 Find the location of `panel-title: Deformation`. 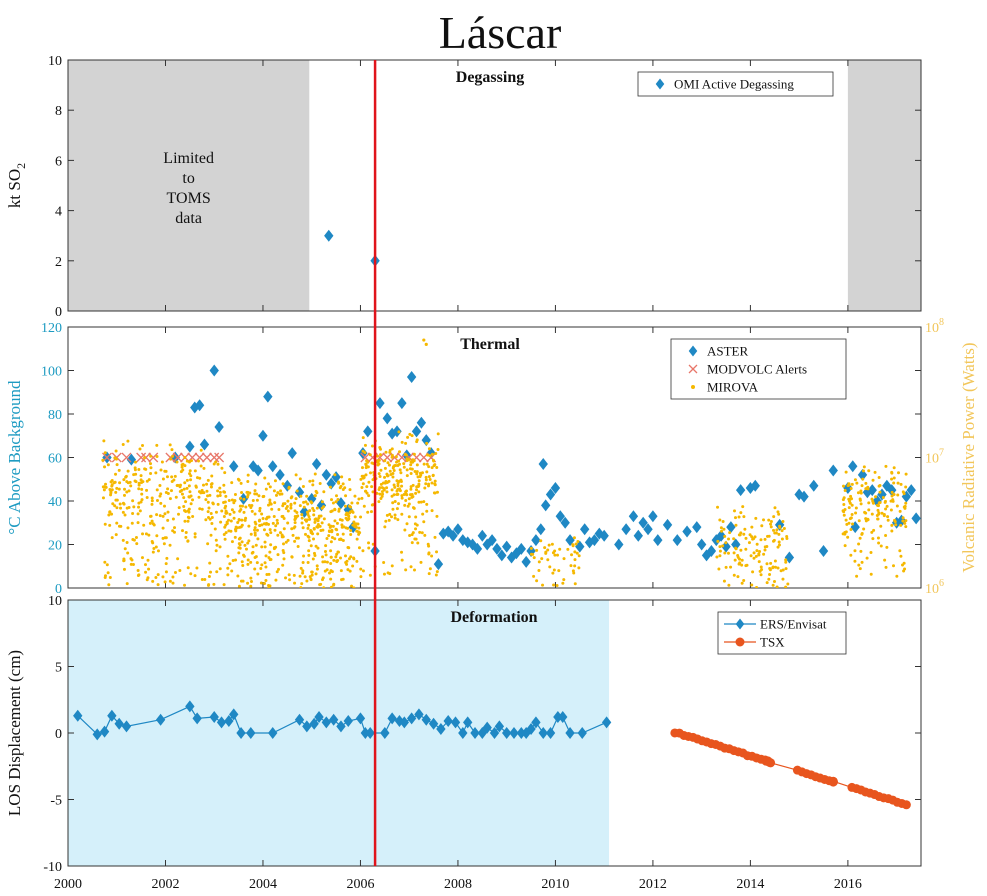

panel-title: Deformation is located at coordinates (493, 617).